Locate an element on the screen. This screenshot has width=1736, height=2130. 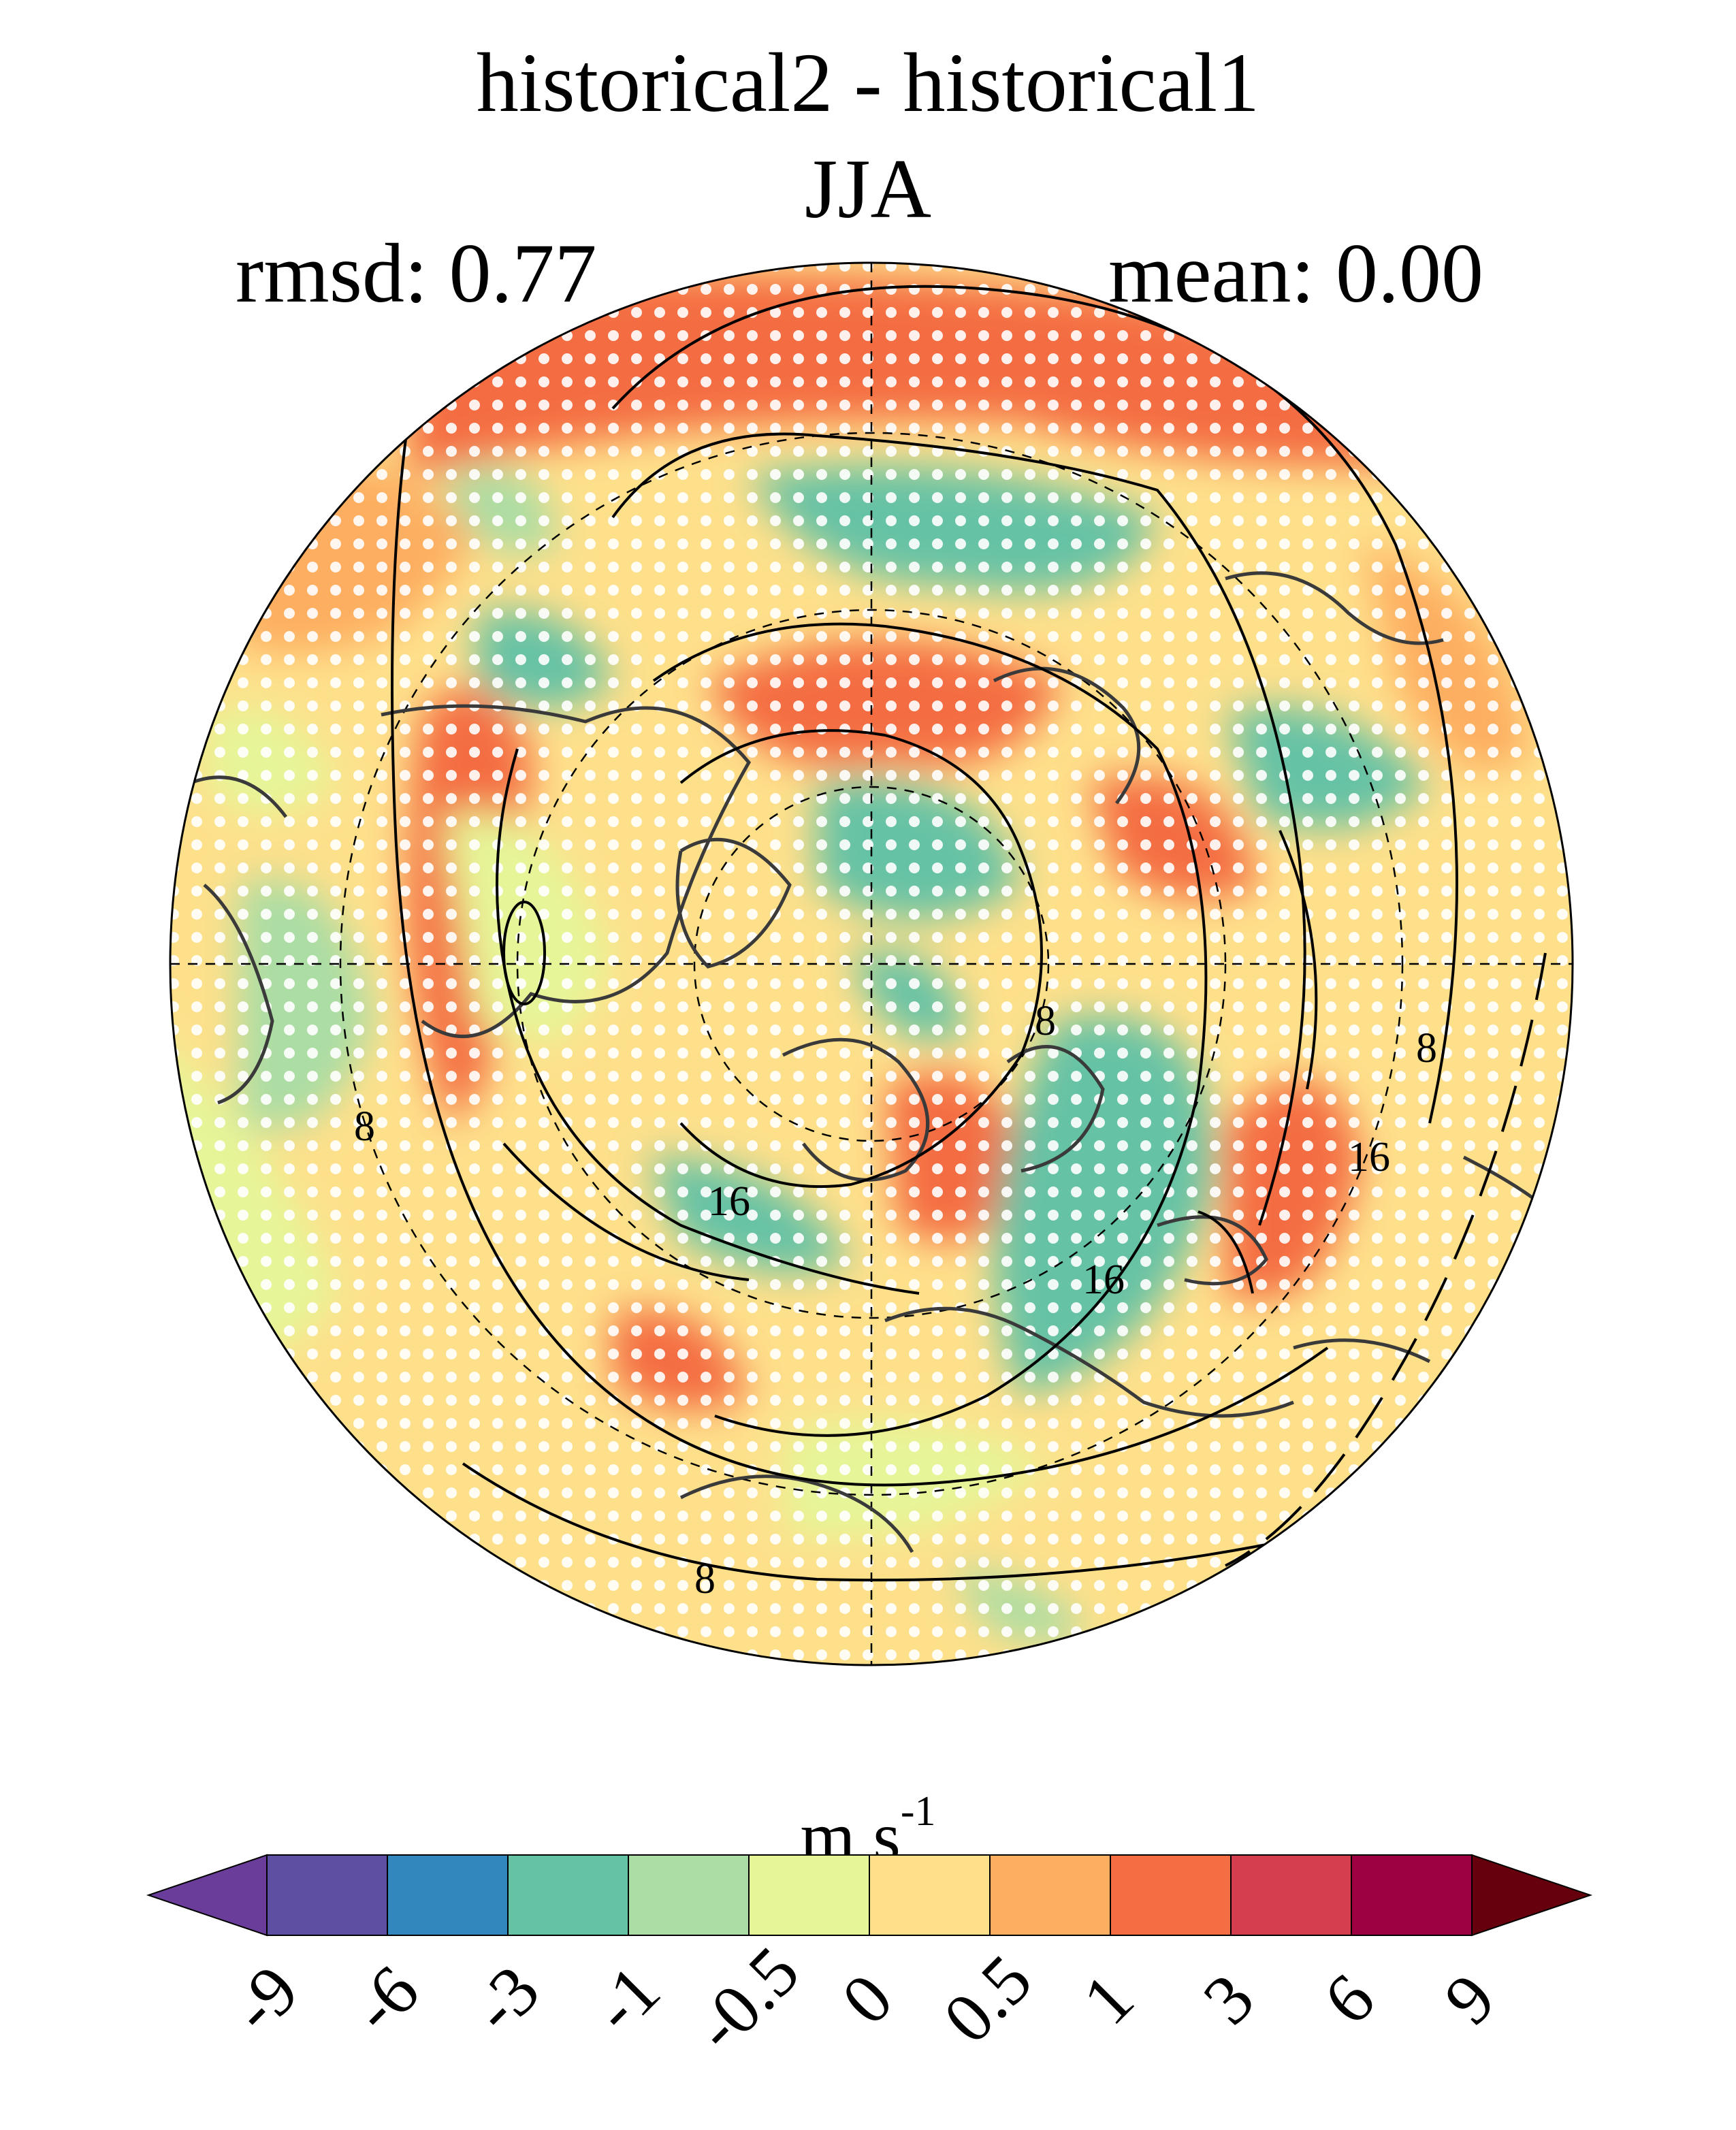
plot-title: historical2 - historical1 is located at coordinates (868, 82).